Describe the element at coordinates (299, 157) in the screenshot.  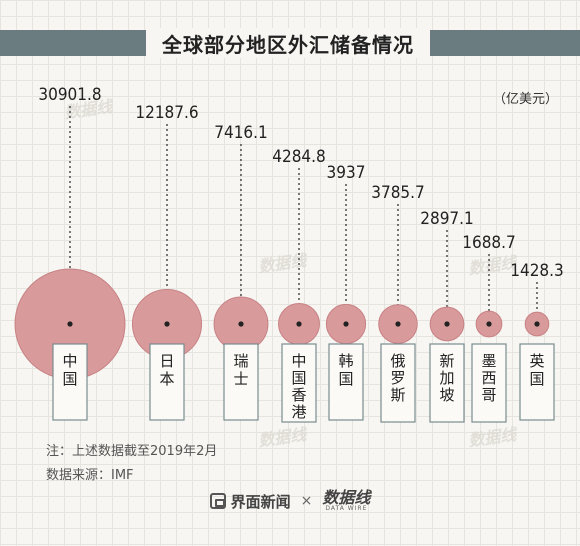
I see `value-label: 4284.8` at that location.